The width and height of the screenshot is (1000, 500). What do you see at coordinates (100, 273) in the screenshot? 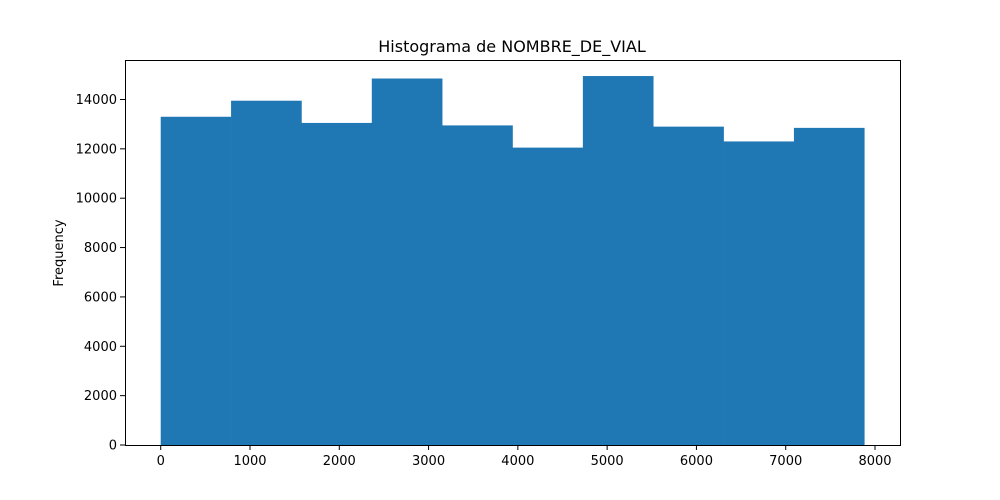
I see `y-axis-ticks: 0 2000 4000 6000 8000 10000 12000 14000` at bounding box center [100, 273].